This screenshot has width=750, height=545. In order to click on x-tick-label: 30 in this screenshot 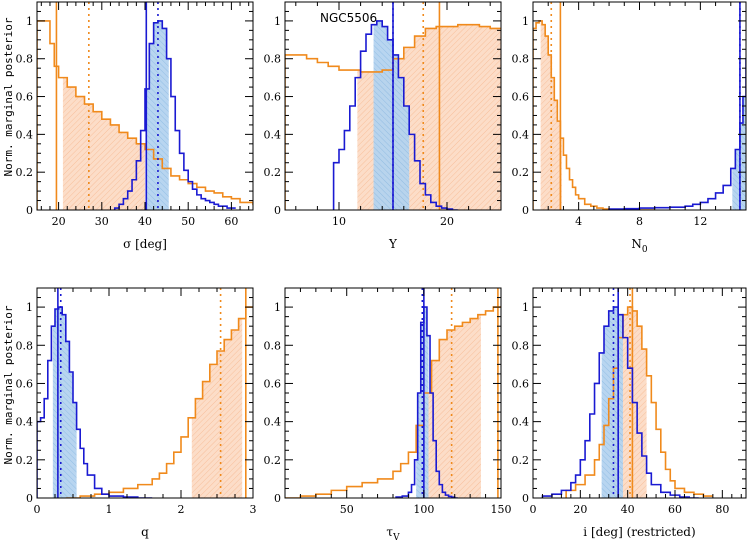, I will do `click(102, 221)`.